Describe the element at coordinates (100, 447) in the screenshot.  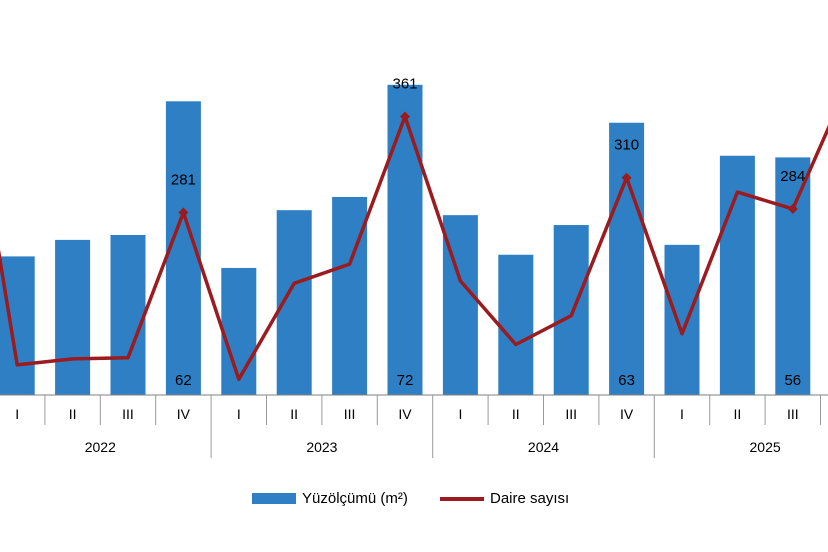
I see `year-label: 2022` at that location.